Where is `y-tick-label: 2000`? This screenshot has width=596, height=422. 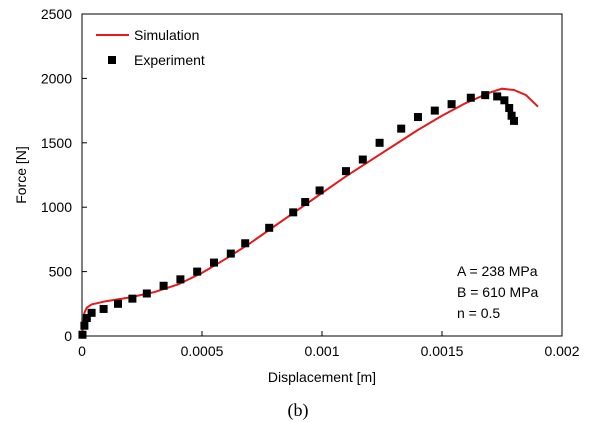 y-tick-label: 2000 is located at coordinates (56, 78).